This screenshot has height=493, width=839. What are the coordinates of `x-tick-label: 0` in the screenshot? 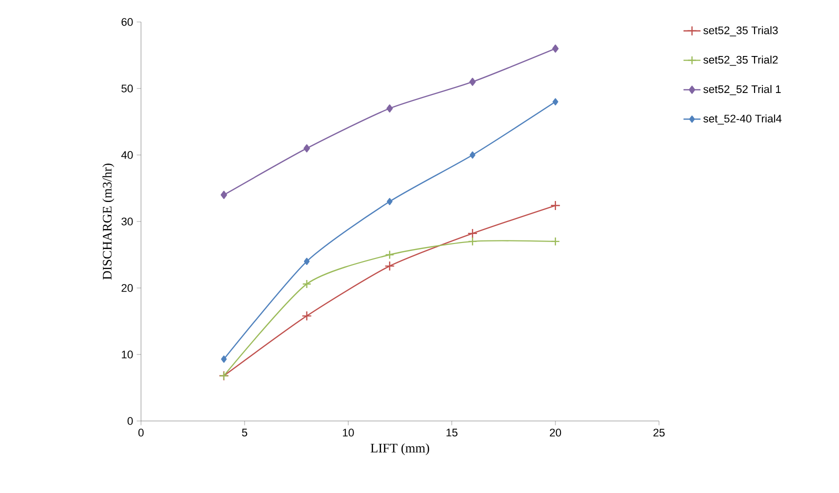 It's located at (141, 432).